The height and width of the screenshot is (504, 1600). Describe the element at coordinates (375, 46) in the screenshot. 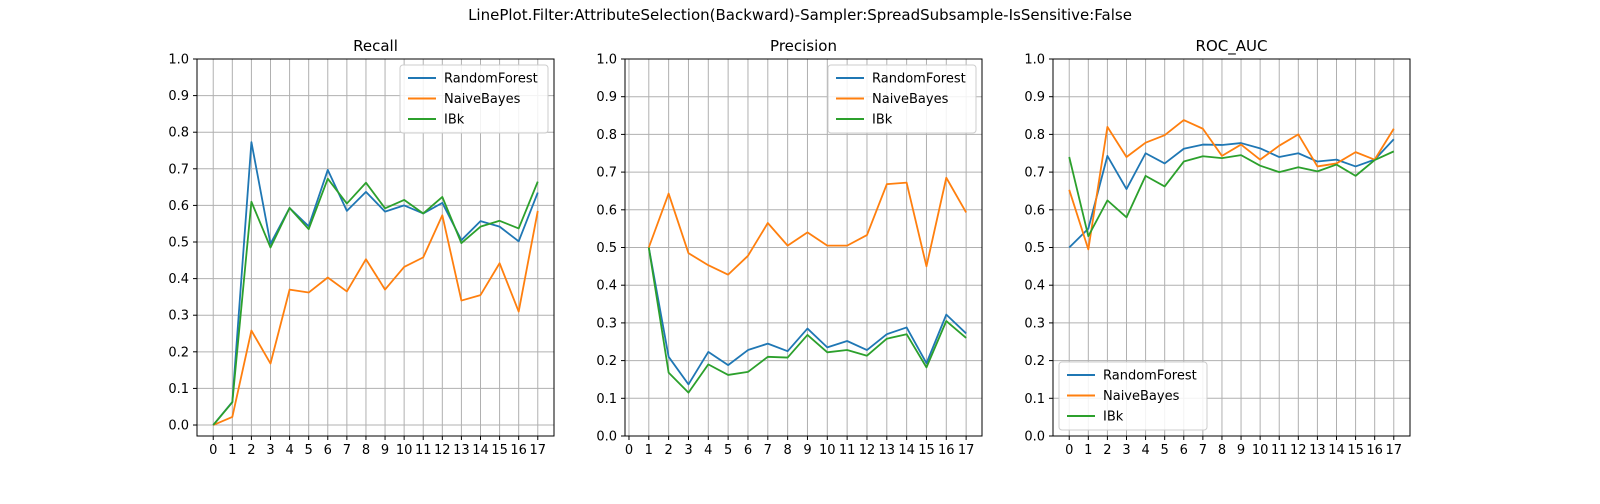

I see `chart-title: Recall` at that location.